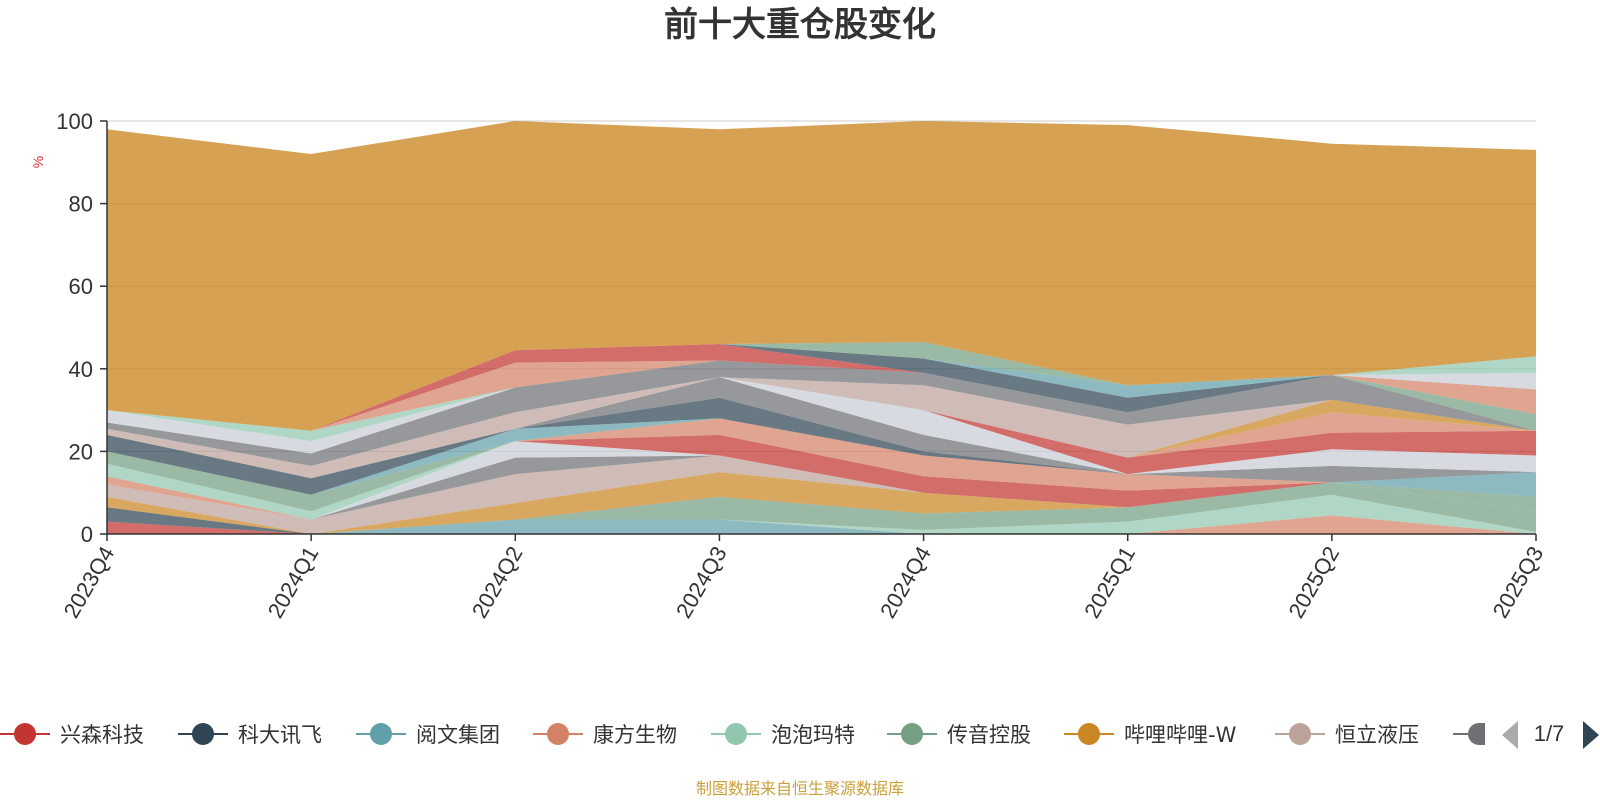  I want to click on legend-label-7: 恒立液压, so click(1377, 735).